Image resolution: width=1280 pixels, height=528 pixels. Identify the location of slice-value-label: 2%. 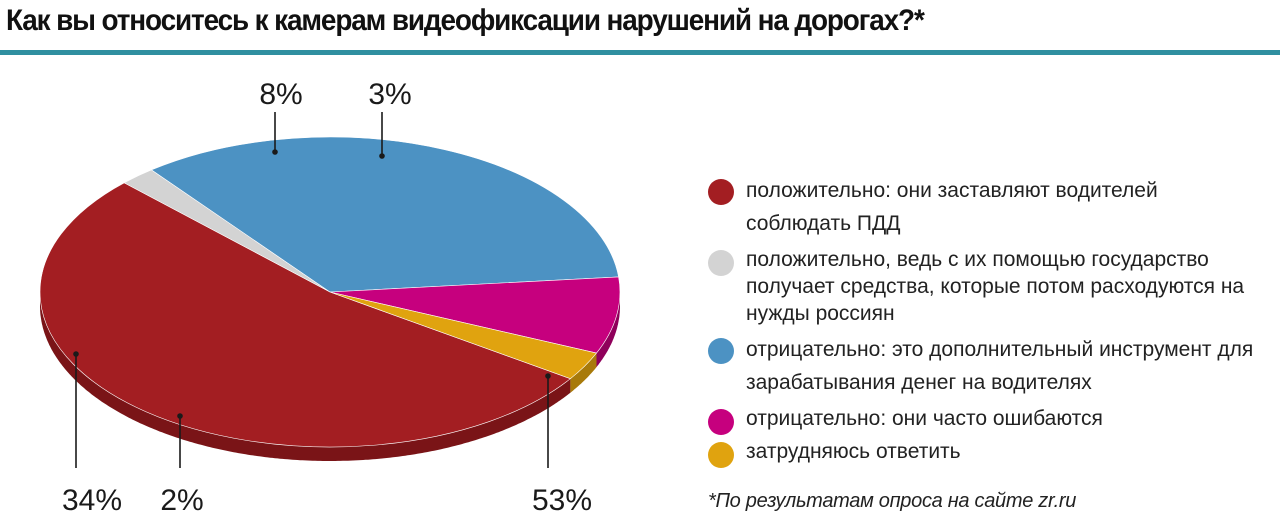
(181, 500).